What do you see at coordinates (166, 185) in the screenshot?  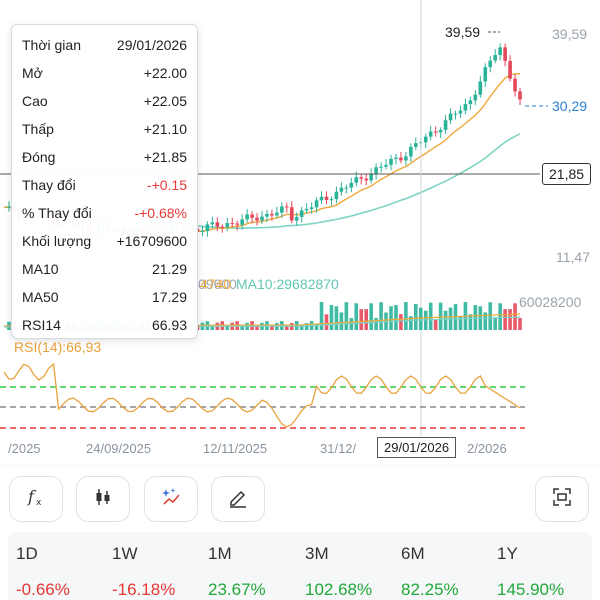 I see `tooltip-value: -+0.15` at bounding box center [166, 185].